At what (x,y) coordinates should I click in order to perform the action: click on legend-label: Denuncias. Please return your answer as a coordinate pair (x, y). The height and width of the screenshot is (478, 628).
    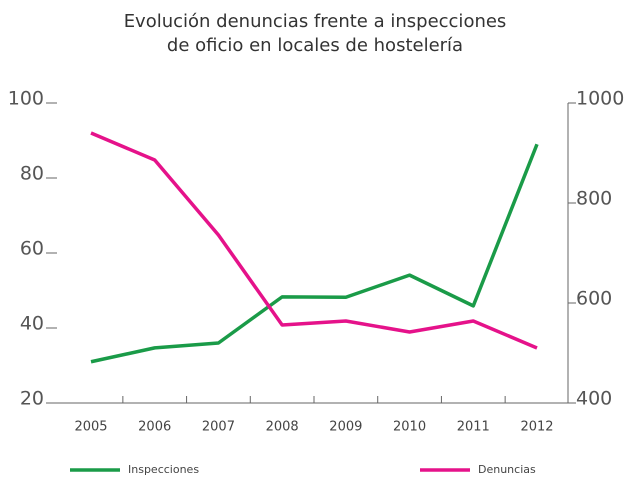
    Looking at the image, I should click on (507, 469).